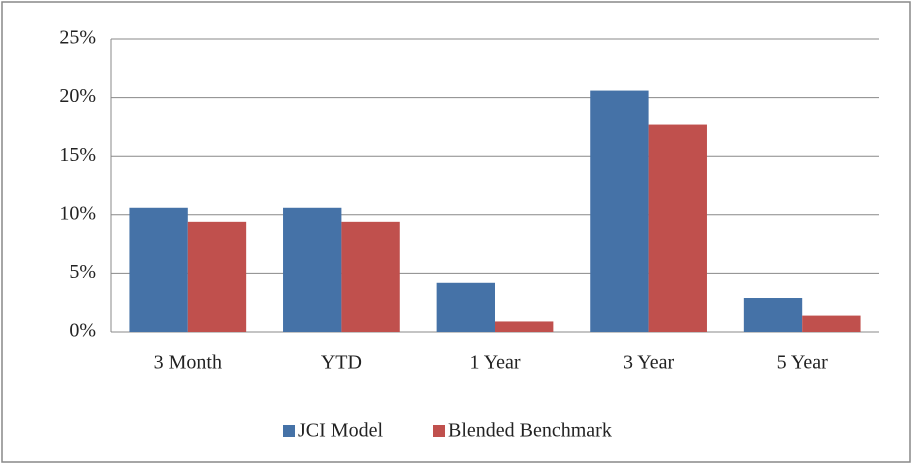 This screenshot has height=465, width=913. What do you see at coordinates (648, 363) in the screenshot?
I see `x-tick-label: 3 Year` at bounding box center [648, 363].